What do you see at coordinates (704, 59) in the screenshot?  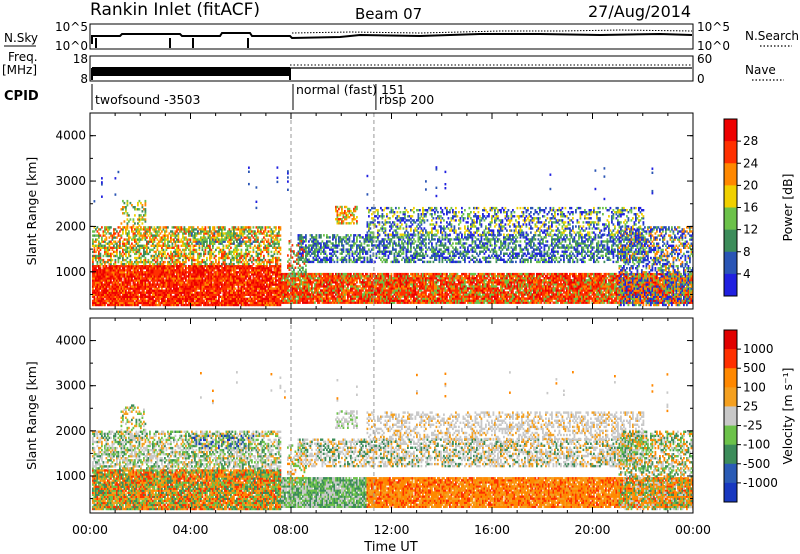 I see `nave-tick-top: 60` at bounding box center [704, 59].